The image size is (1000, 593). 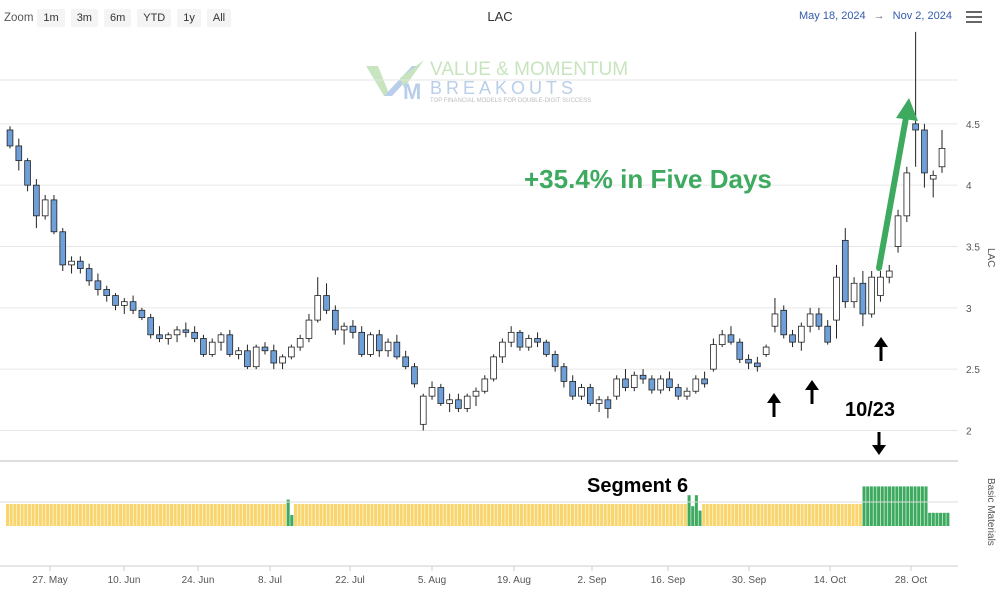 I want to click on zoom-all-button: All, so click(x=219, y=18).